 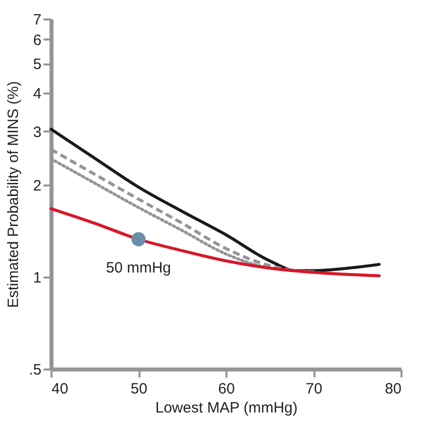 What do you see at coordinates (314, 389) in the screenshot?
I see `x-tick-label: 70` at bounding box center [314, 389].